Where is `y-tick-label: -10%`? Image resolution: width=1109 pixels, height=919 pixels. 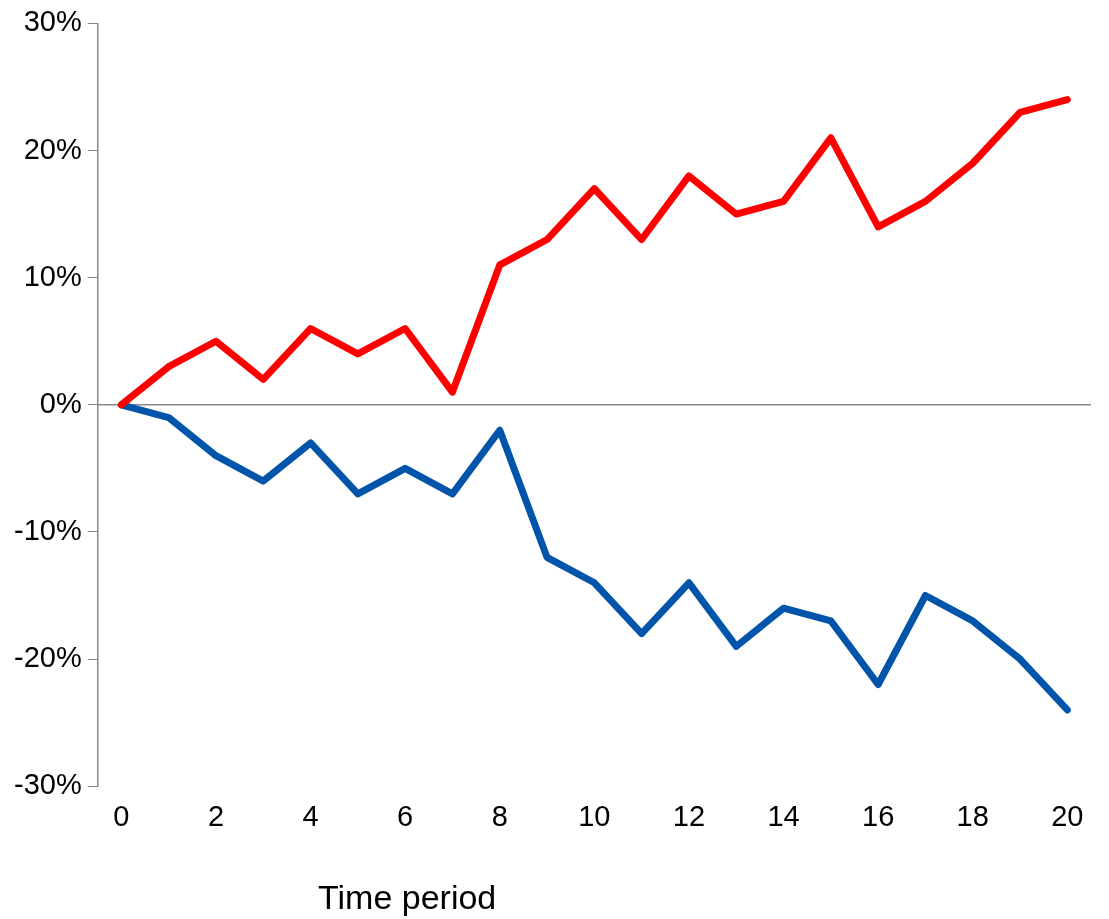 y-tick-label: -10% is located at coordinates (48, 529).